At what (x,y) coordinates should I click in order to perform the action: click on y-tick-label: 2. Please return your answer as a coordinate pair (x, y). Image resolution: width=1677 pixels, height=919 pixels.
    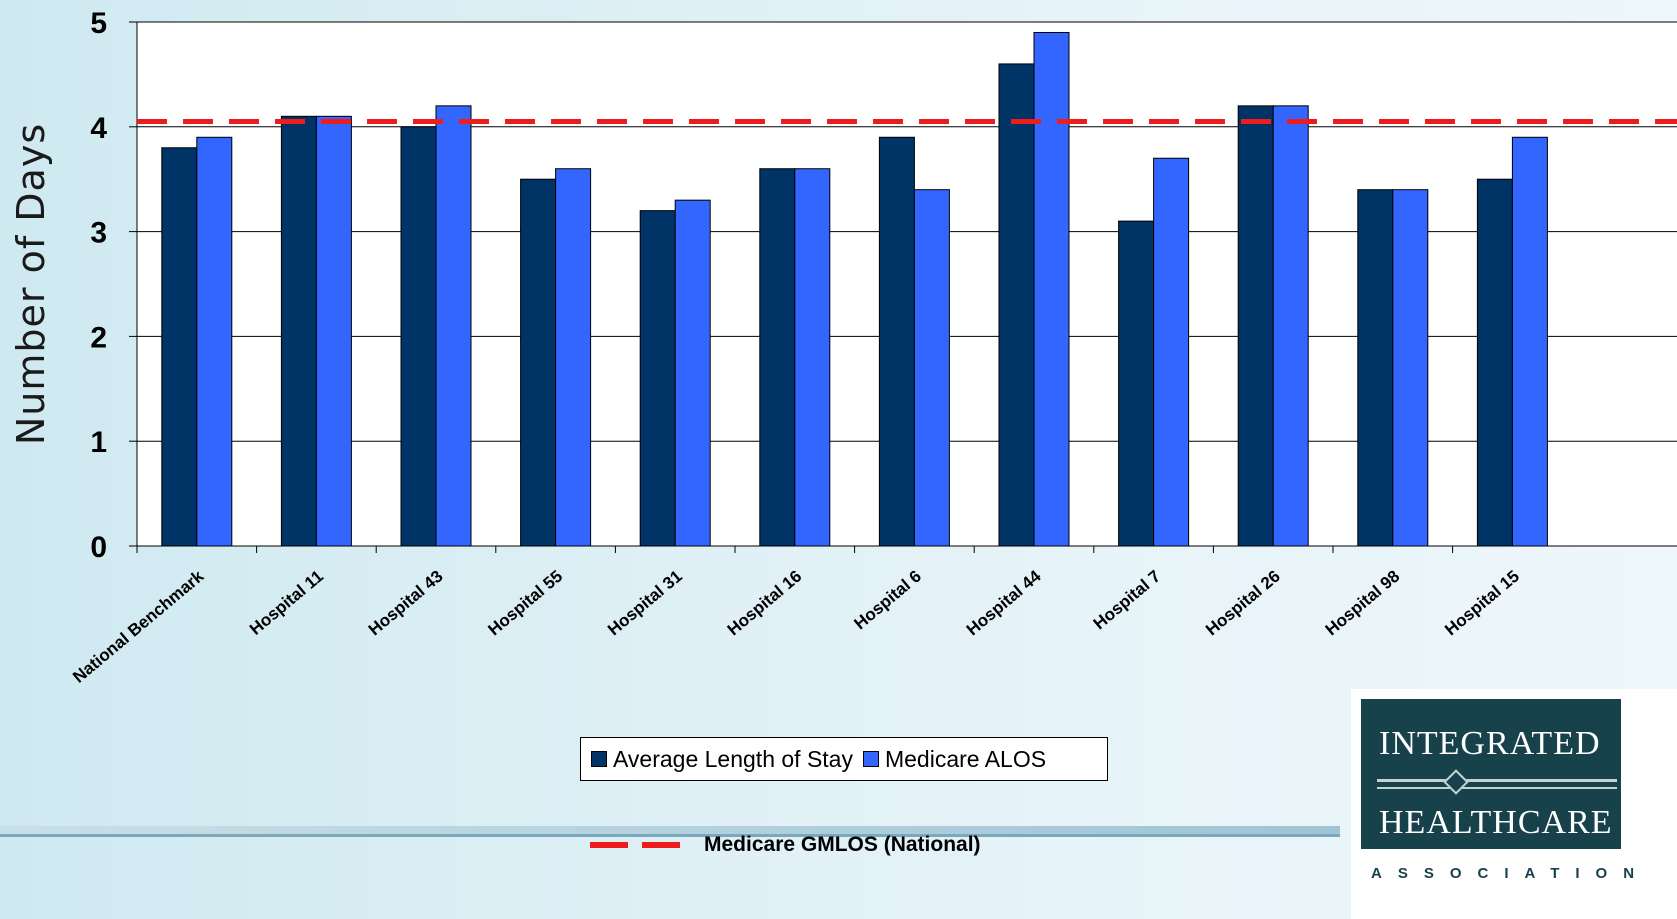
    Looking at the image, I should click on (98, 337).